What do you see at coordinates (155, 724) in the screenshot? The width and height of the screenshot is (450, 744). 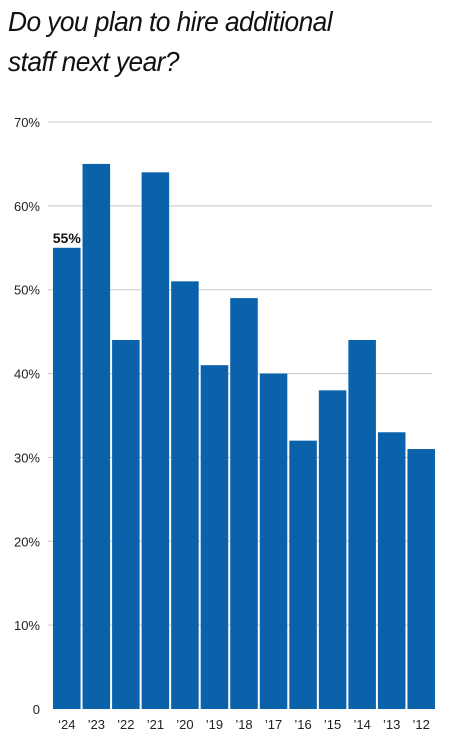 I see `x-tick-label: ’21` at bounding box center [155, 724].